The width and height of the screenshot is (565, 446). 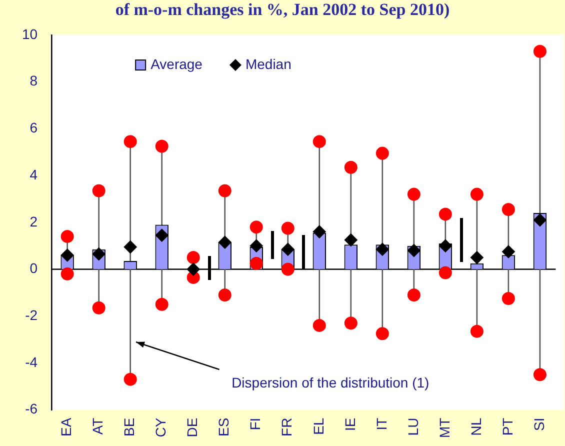 What do you see at coordinates (176, 64) in the screenshot?
I see `legend-label: Average` at bounding box center [176, 64].